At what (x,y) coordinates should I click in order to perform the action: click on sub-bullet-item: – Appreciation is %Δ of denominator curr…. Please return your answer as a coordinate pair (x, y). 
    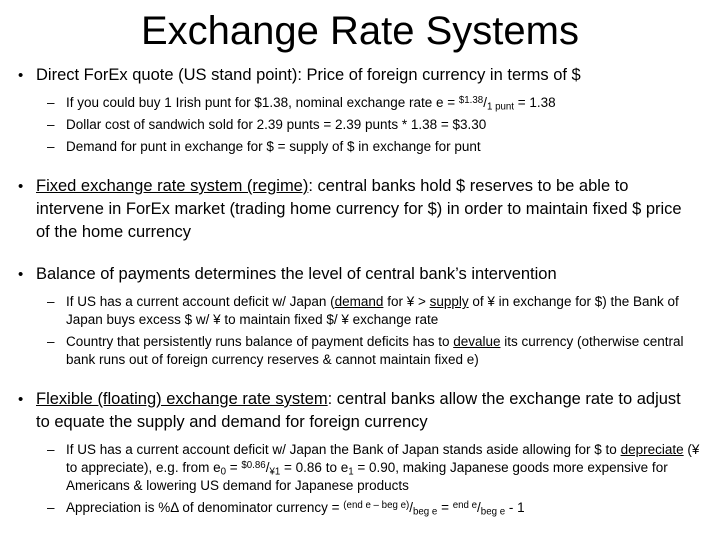
    Looking at the image, I should click on (379, 508).